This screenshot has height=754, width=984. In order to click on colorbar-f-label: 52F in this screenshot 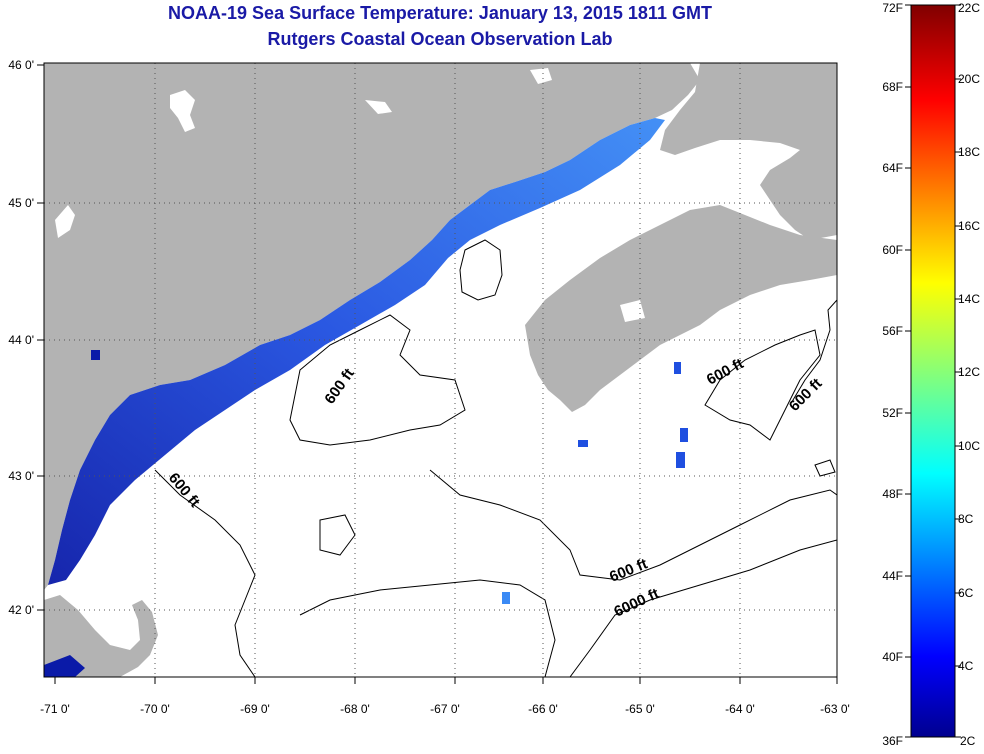, I will do `click(892, 413)`.